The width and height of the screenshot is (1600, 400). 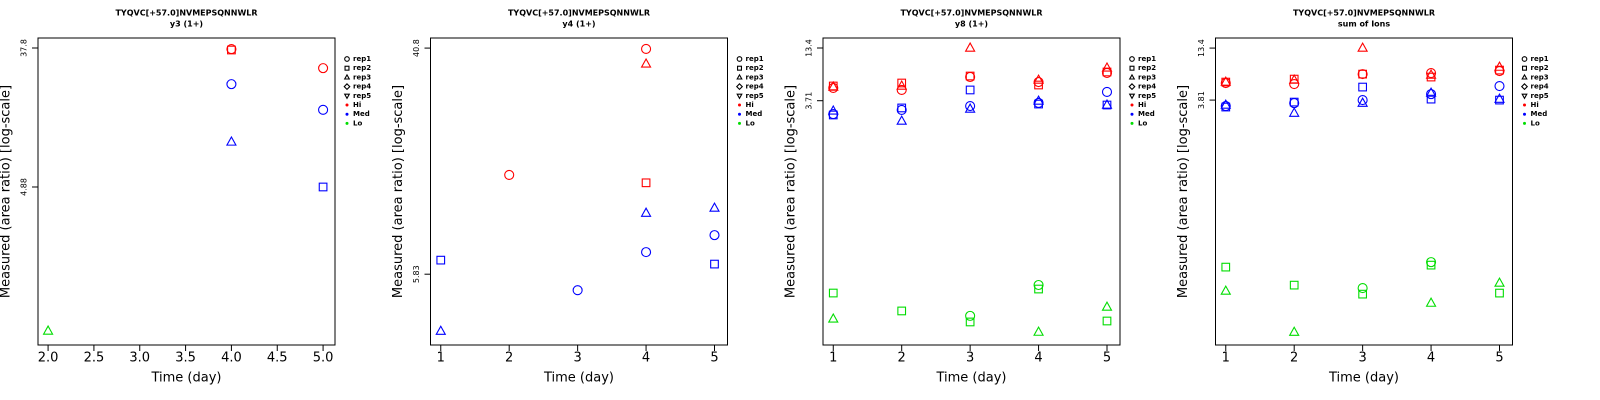 What do you see at coordinates (809, 48) in the screenshot?
I see `y-tick-label: 13.4` at bounding box center [809, 48].